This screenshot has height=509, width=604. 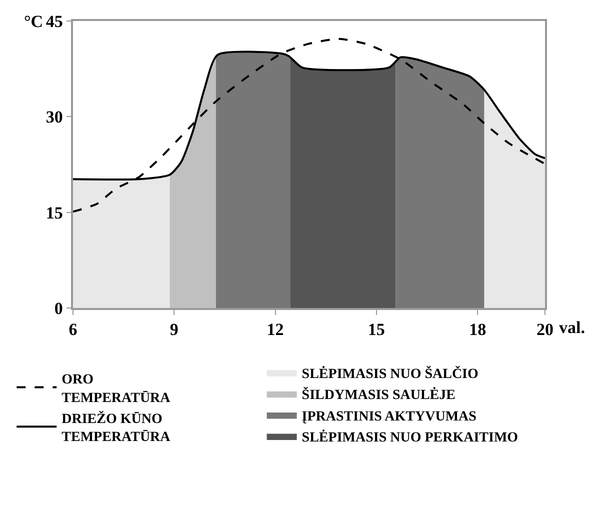 I want to click on x-axis-title: val., so click(x=572, y=327).